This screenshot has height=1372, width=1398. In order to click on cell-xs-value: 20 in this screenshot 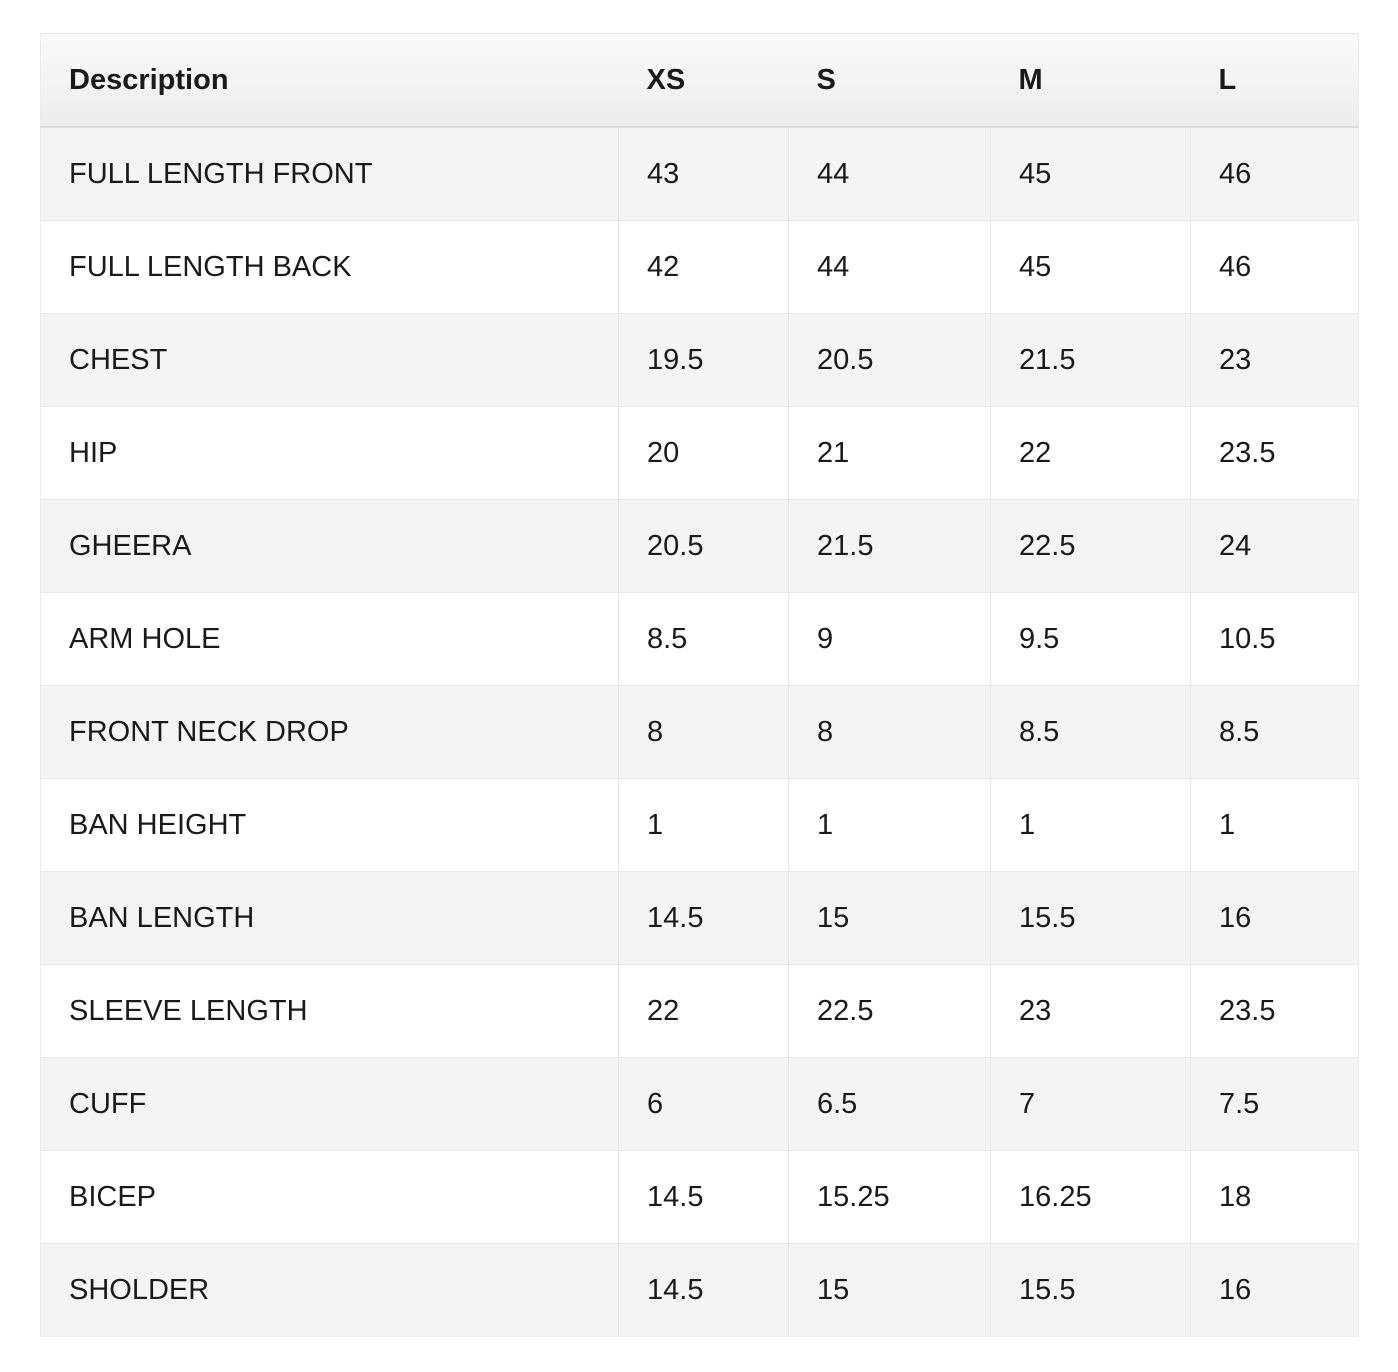, I will do `click(703, 453)`.